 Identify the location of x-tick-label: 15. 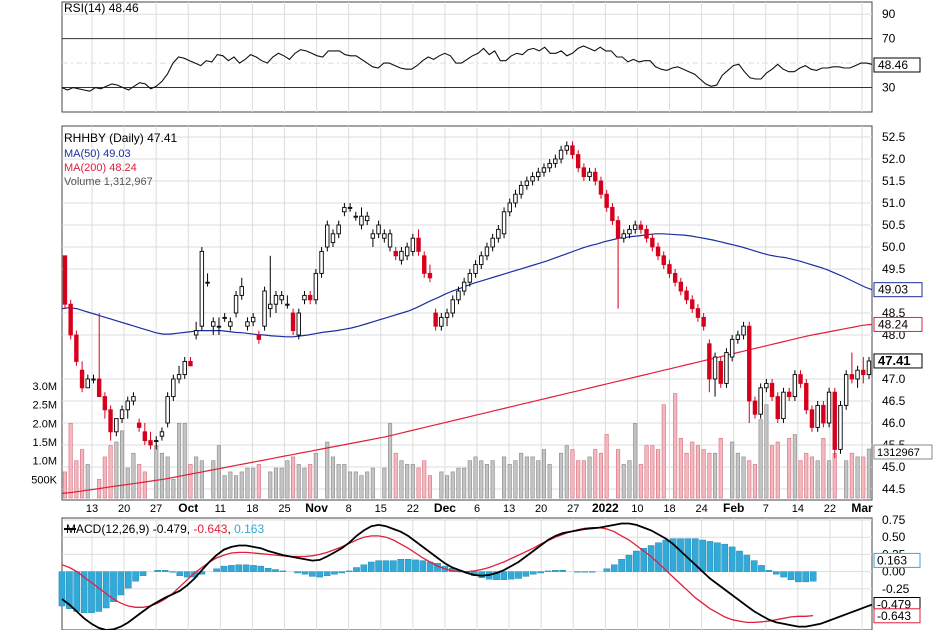
(381, 509).